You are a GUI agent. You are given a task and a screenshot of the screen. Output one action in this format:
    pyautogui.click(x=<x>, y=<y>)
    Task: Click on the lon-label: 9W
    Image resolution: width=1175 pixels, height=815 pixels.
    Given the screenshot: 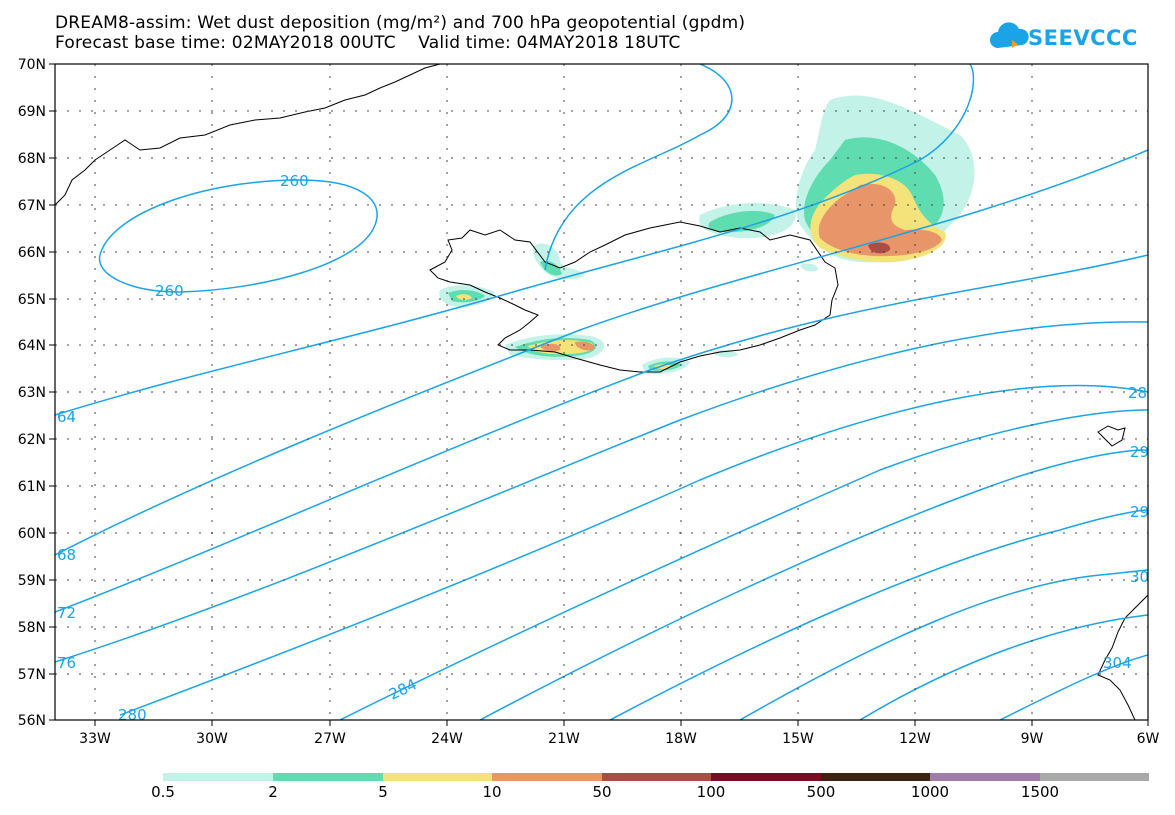 What is the action you would take?
    pyautogui.click(x=1032, y=739)
    